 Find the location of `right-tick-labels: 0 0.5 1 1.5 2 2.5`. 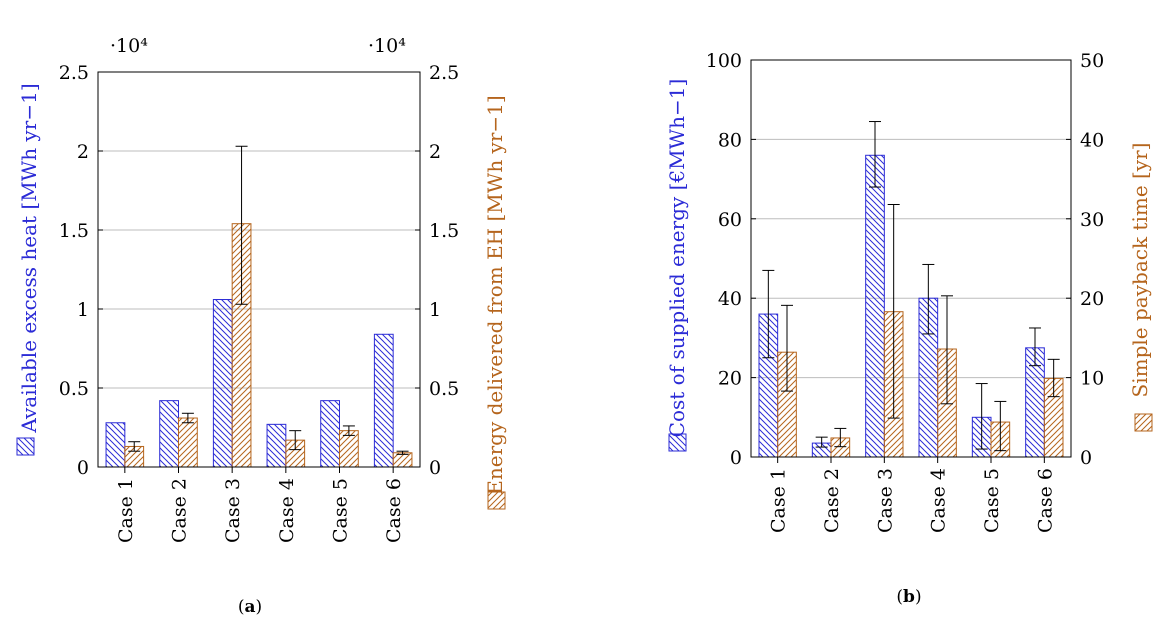

right-tick-labels: 0 0.5 1 1.5 2 2.5 is located at coordinates (444, 270).